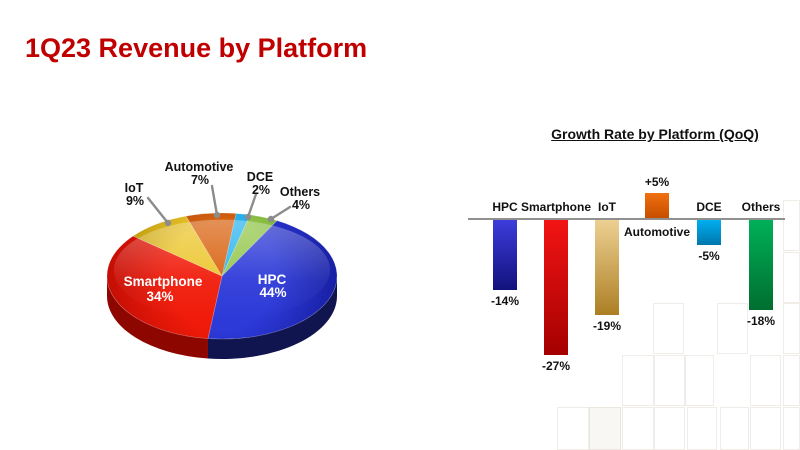  What do you see at coordinates (301, 205) in the screenshot?
I see `pie-callout-value-others: 4%` at bounding box center [301, 205].